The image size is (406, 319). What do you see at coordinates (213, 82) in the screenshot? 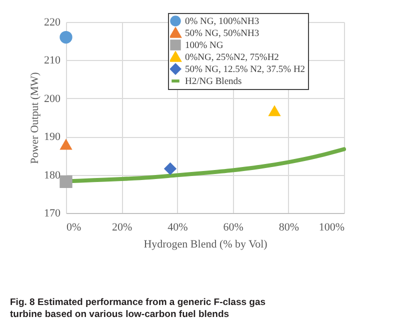
I see `legend-label: H2/NG Blends` at bounding box center [213, 82].